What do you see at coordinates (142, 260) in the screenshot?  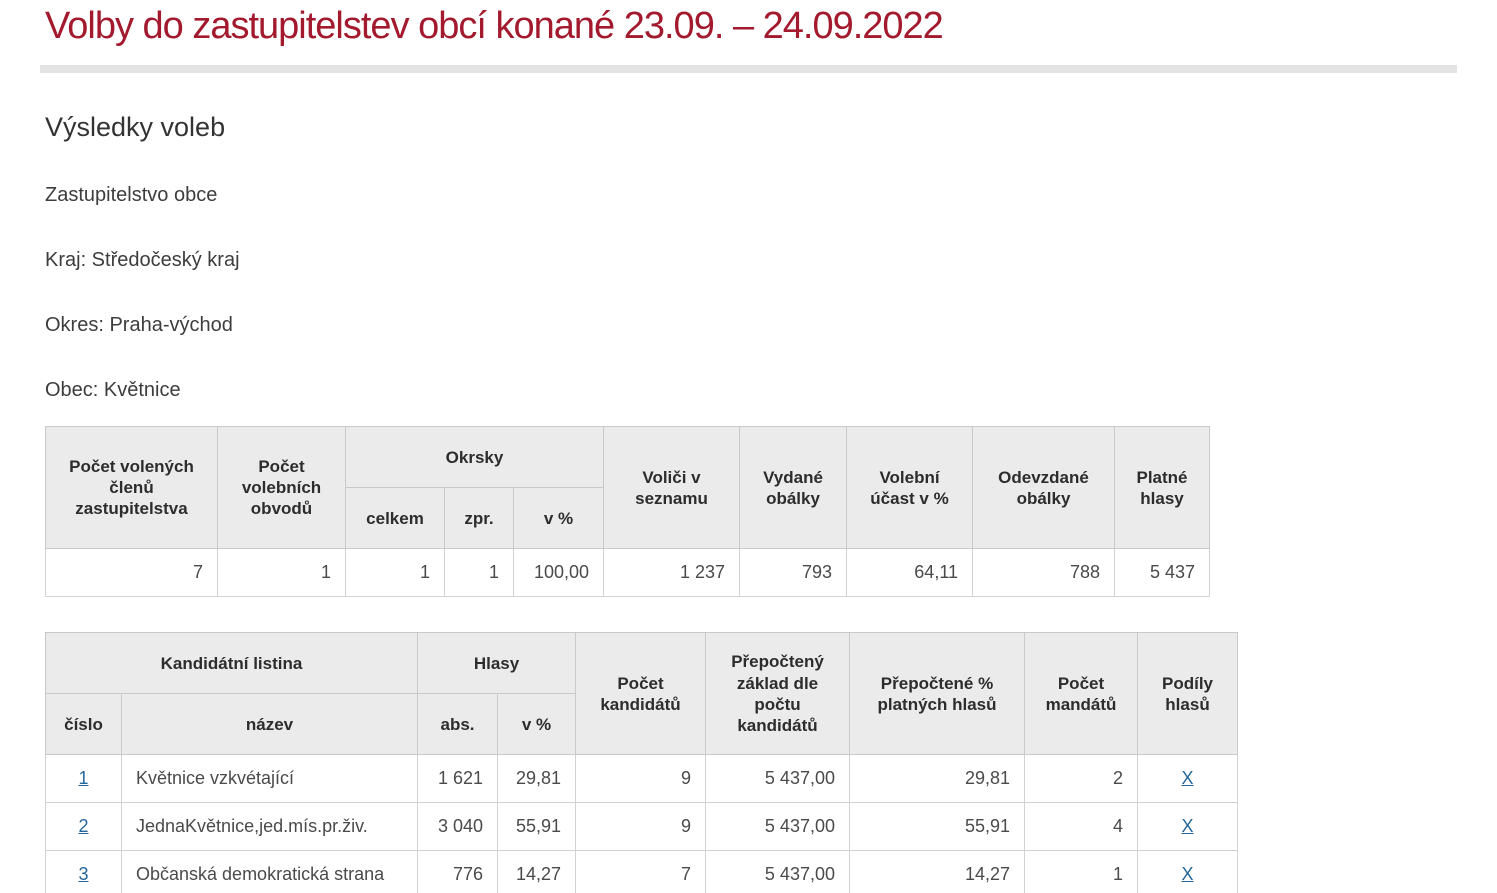 I see `info-region: Kraj: Středočeský kraj` at bounding box center [142, 260].